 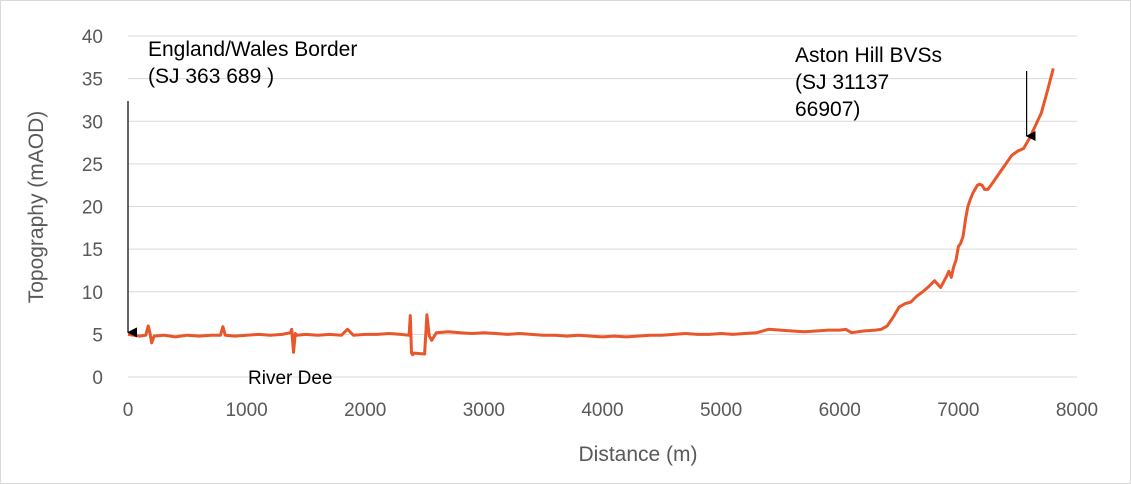 What do you see at coordinates (958, 410) in the screenshot?
I see `x-tick-label: 7000` at bounding box center [958, 410].